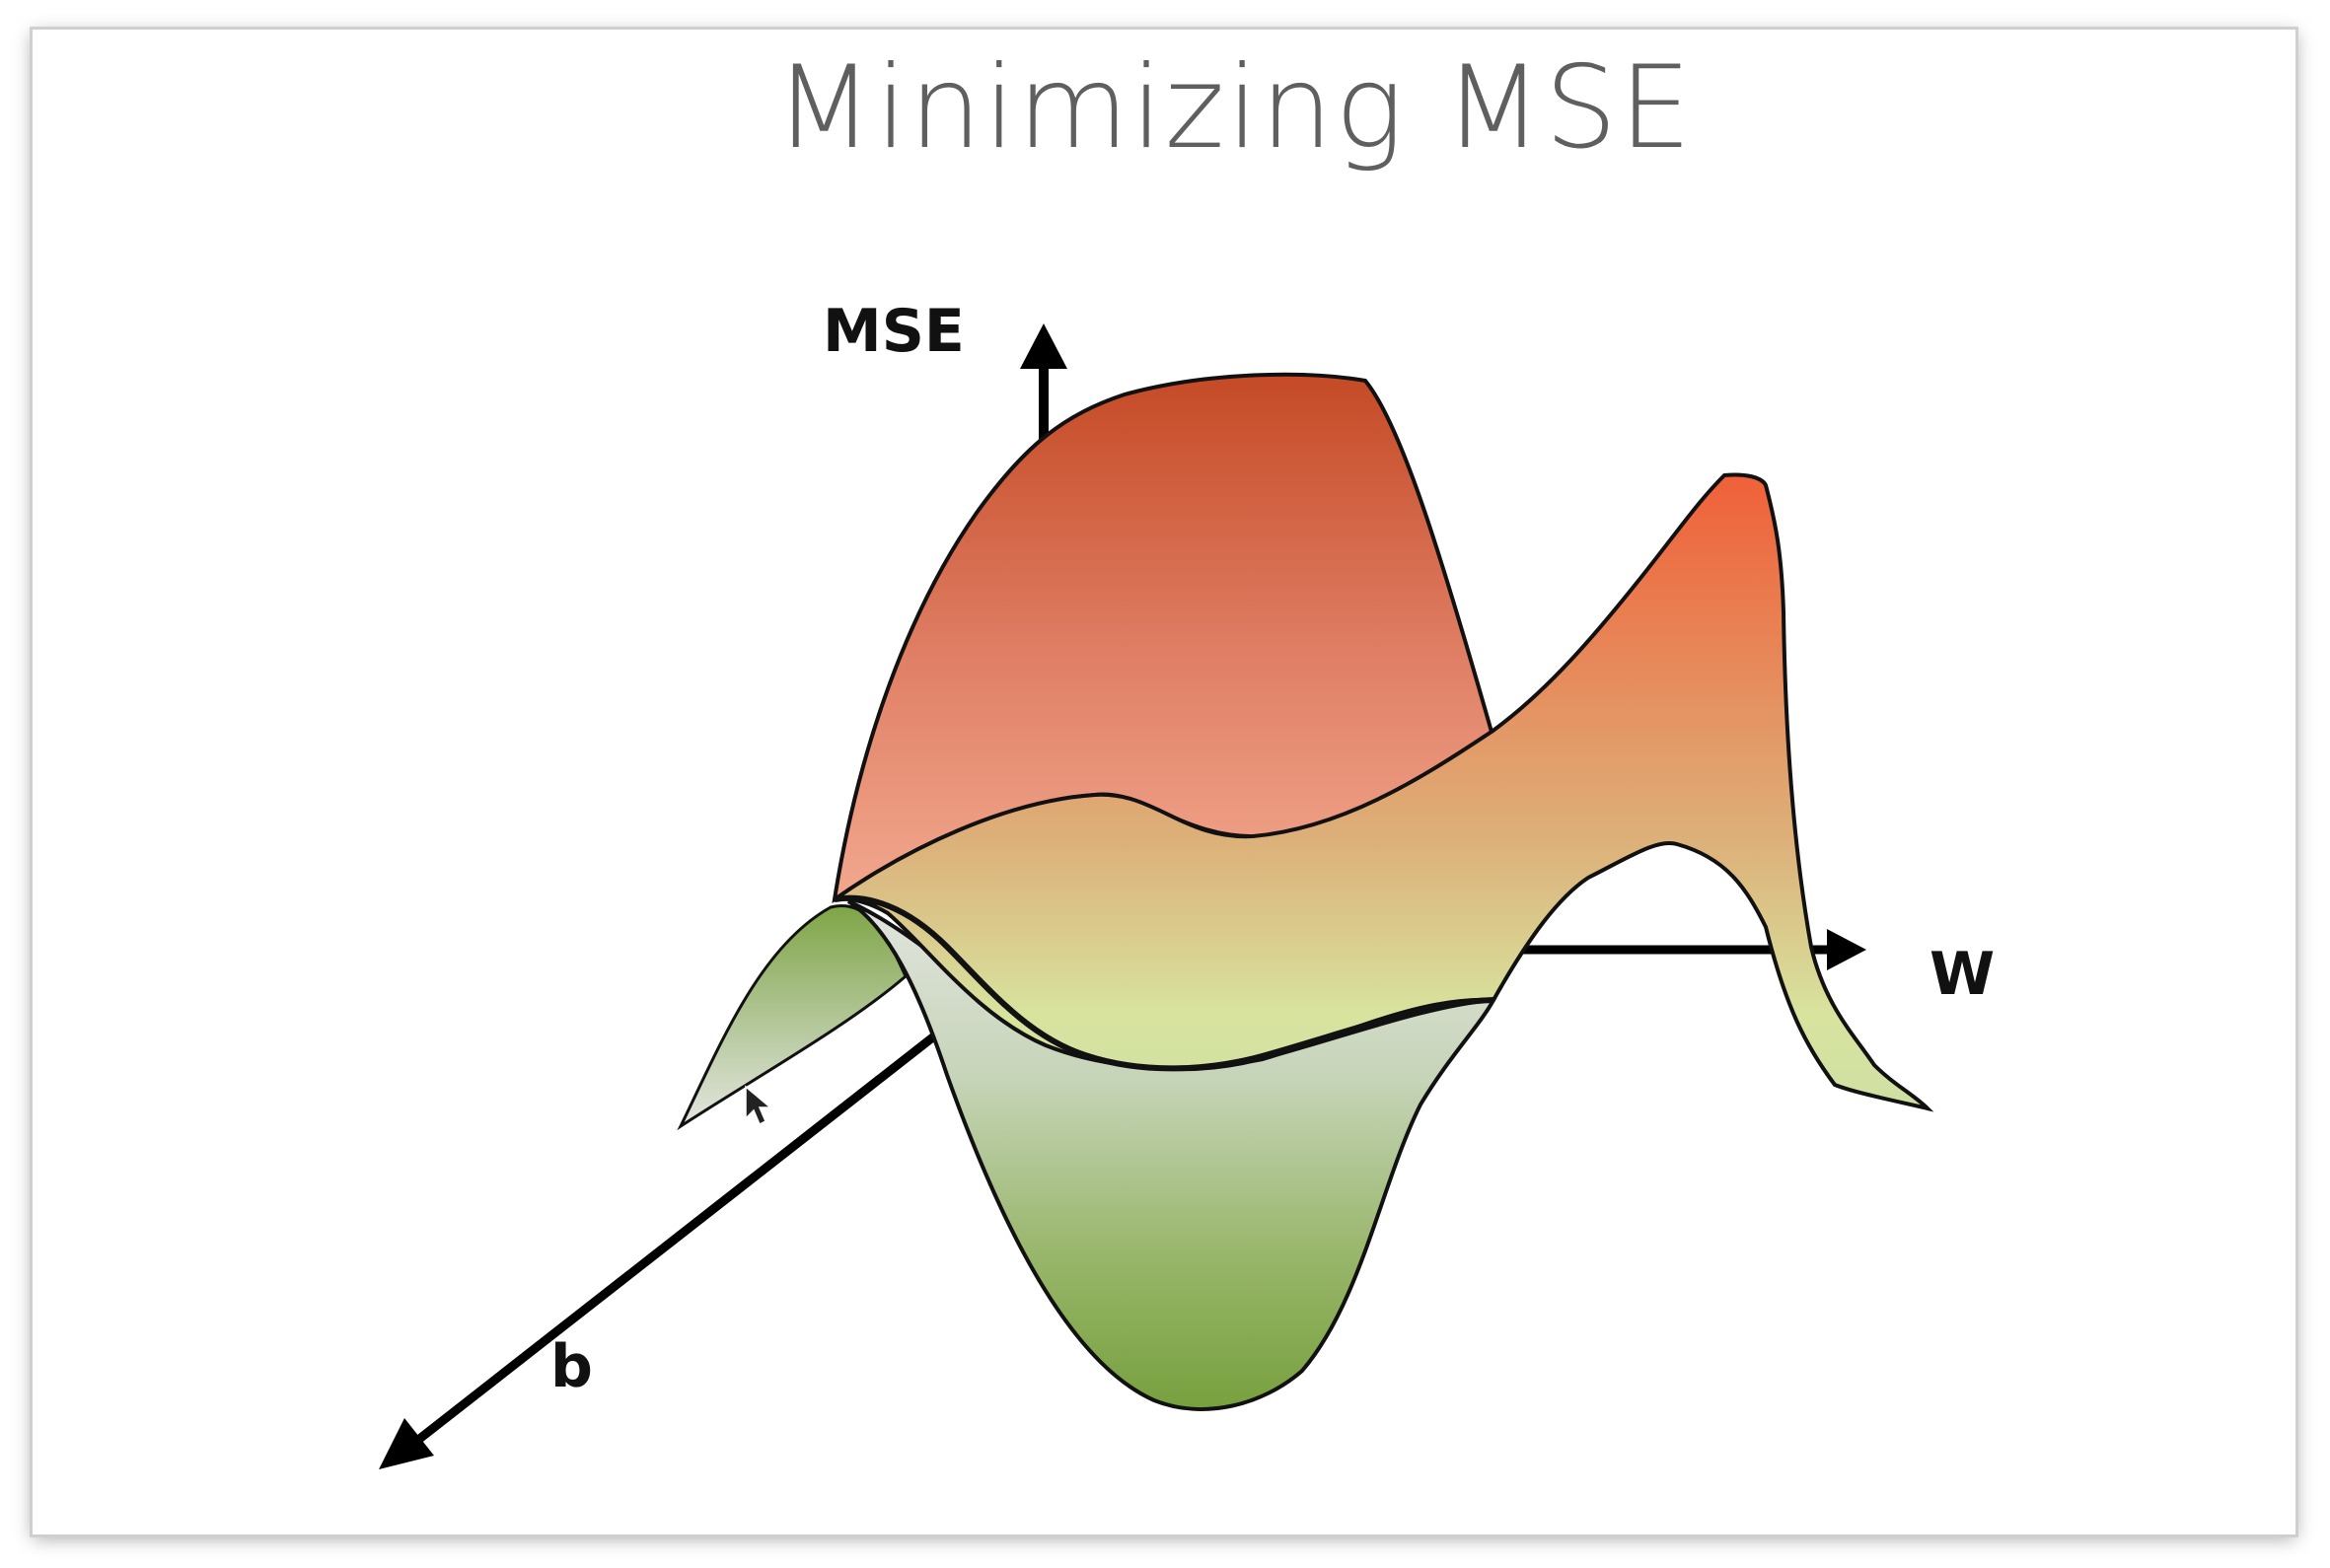 Image resolution: width=2330 pixels, height=1568 pixels. I want to click on mse-axis-label: MSE, so click(894, 331).